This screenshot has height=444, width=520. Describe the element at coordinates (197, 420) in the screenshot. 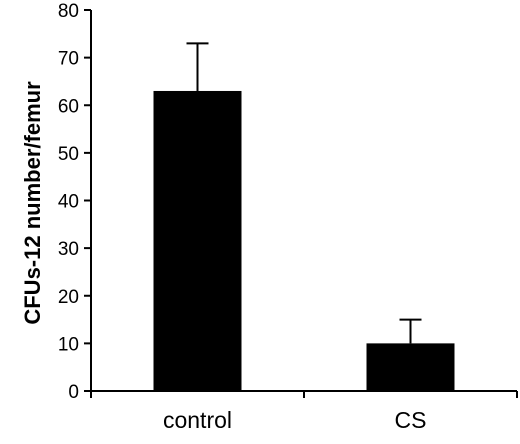

I see `x-category-label: control` at that location.